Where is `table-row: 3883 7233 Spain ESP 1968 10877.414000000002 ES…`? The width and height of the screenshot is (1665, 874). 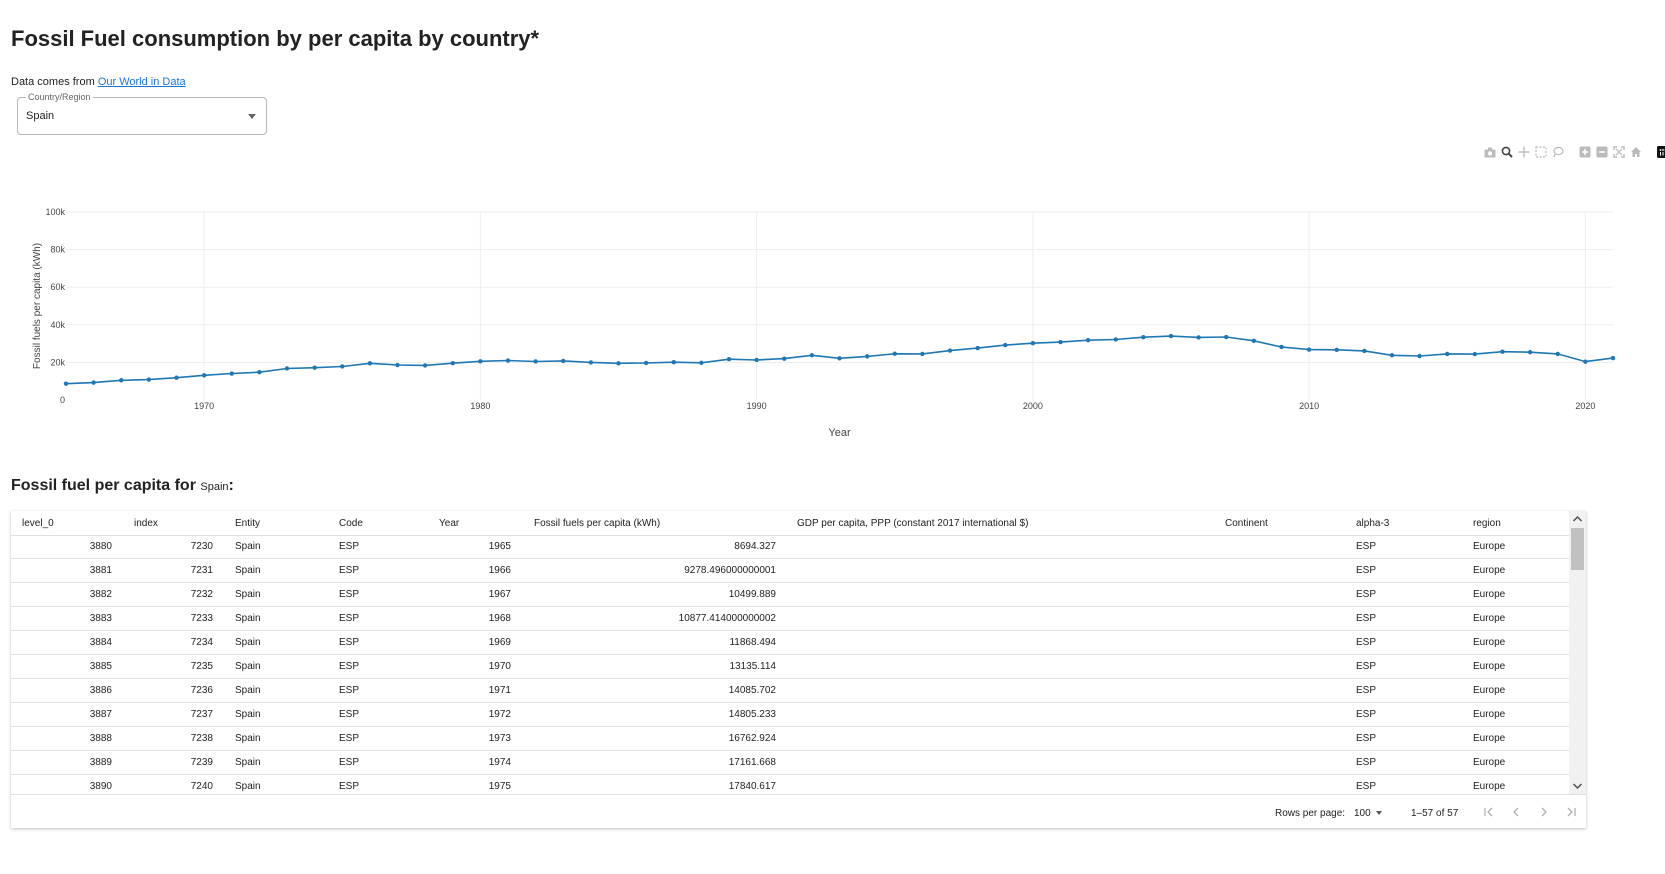
table-row: 3883 7233 Spain ESP 1968 10877.414000000002 ES… is located at coordinates (790, 619).